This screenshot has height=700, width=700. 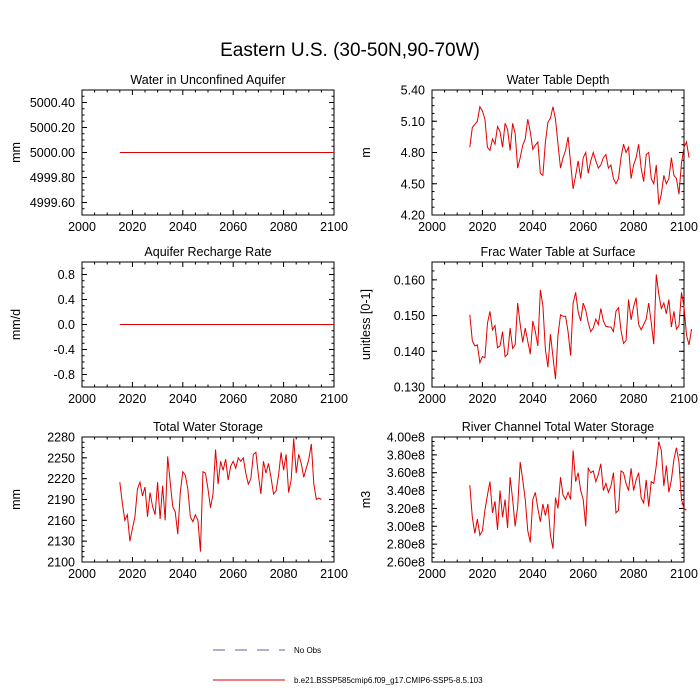 I want to click on water-table-depth-xtick-label: 2060, so click(x=583, y=227).